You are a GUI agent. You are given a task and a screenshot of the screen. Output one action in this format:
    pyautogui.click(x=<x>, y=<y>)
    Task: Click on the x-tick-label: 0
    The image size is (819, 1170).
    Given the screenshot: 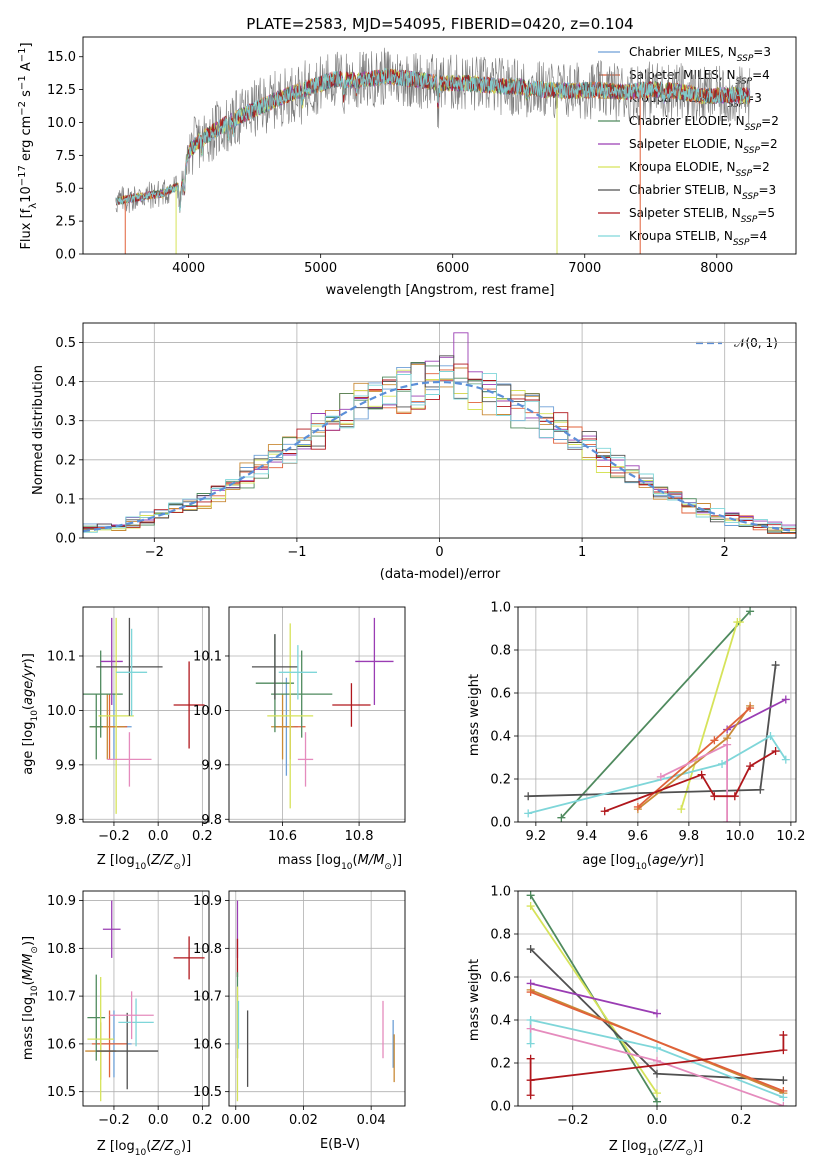 What is the action you would take?
    pyautogui.click(x=439, y=552)
    